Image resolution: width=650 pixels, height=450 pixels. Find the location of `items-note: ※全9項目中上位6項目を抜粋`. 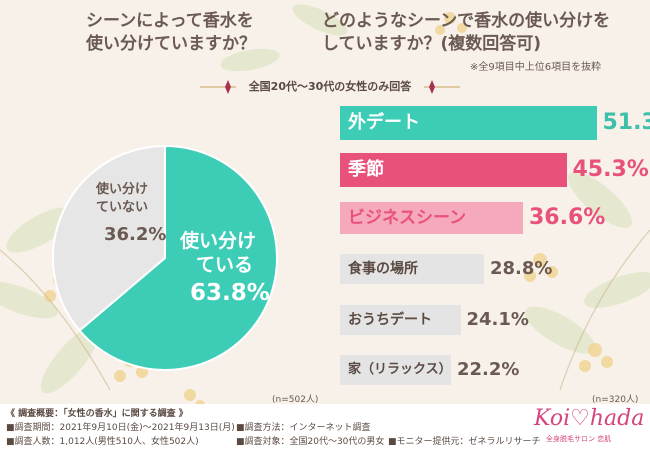

items-note: ※全9項目中上位6項目を抜粋 is located at coordinates (536, 67).